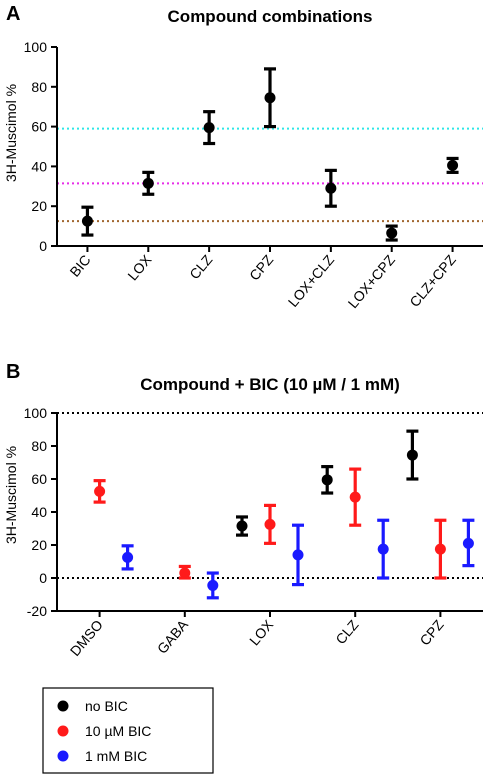 This screenshot has height=780, width=498. I want to click on panel-b-x-tick-label: CLZ, so click(347, 631).